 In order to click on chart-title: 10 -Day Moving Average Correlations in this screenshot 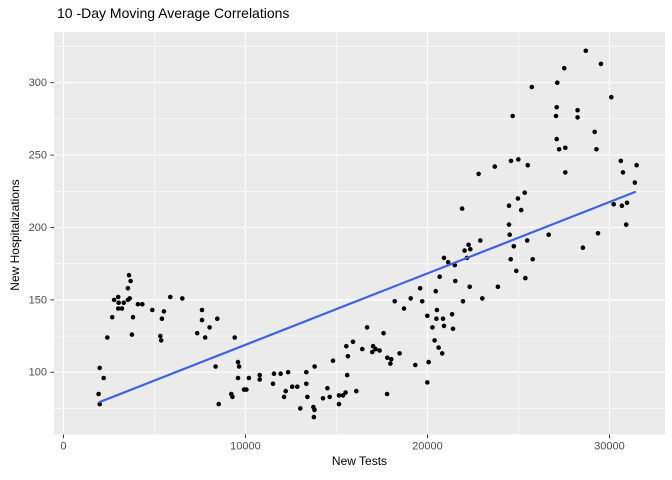, I will do `click(173, 13)`.